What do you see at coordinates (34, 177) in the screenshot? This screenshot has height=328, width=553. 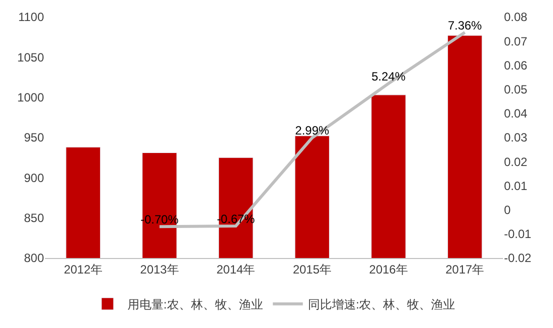 I see `y-tick-label: 900` at bounding box center [34, 177].